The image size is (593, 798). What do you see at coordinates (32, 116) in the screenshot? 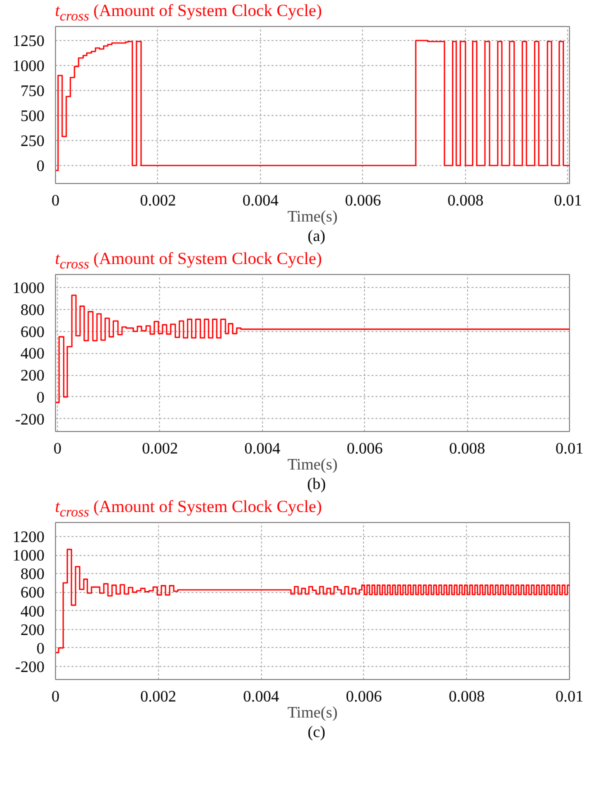
I see `y-tick-label: 500` at bounding box center [32, 116].